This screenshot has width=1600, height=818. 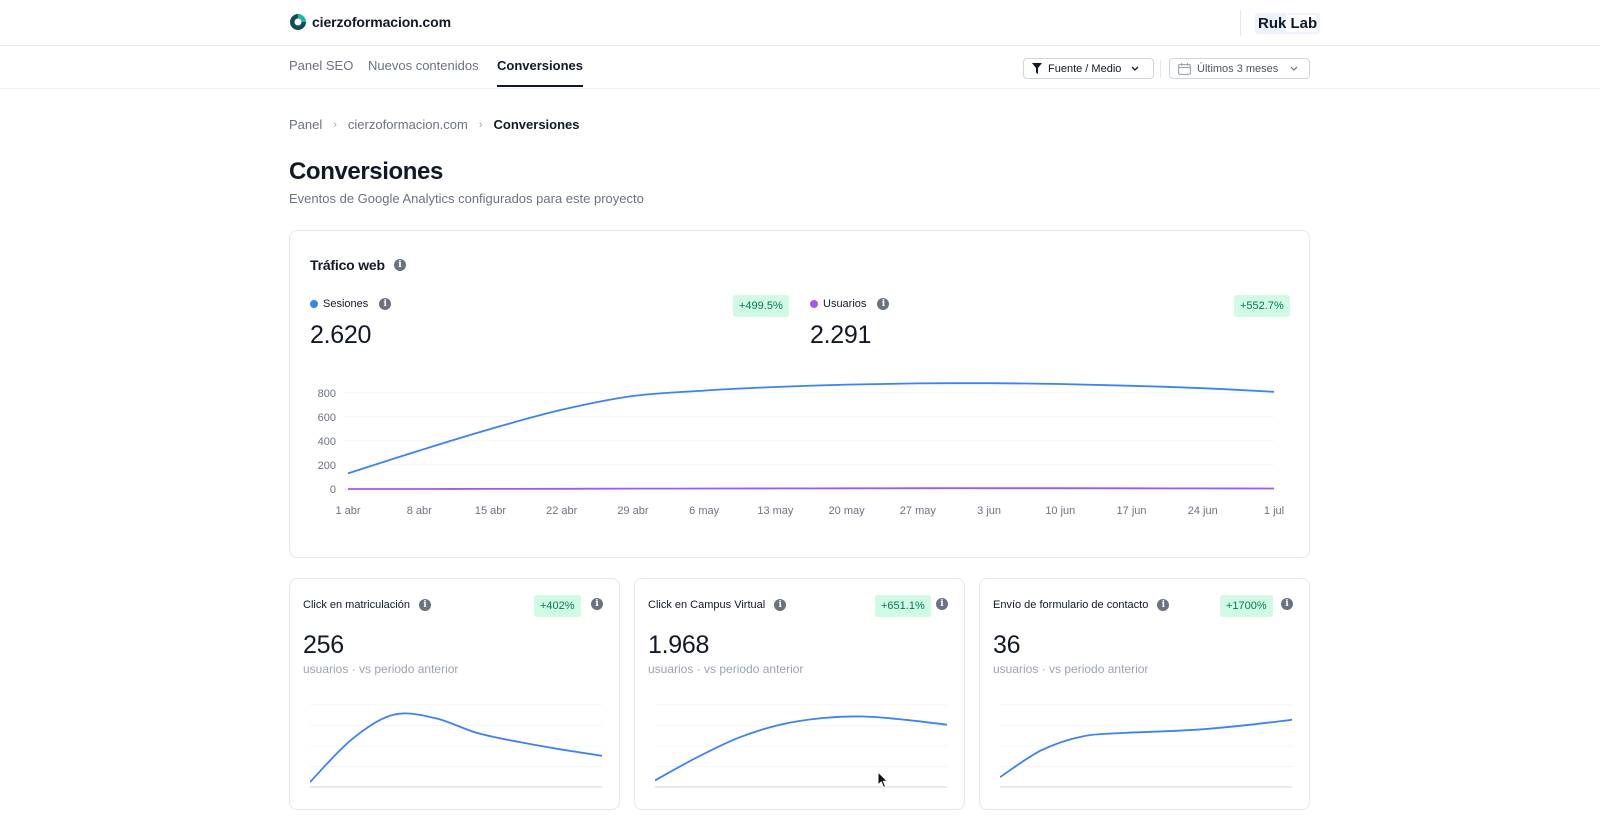 What do you see at coordinates (407, 124) in the screenshot?
I see `breadcrumb-item-project: cierzoformacion.com` at bounding box center [407, 124].